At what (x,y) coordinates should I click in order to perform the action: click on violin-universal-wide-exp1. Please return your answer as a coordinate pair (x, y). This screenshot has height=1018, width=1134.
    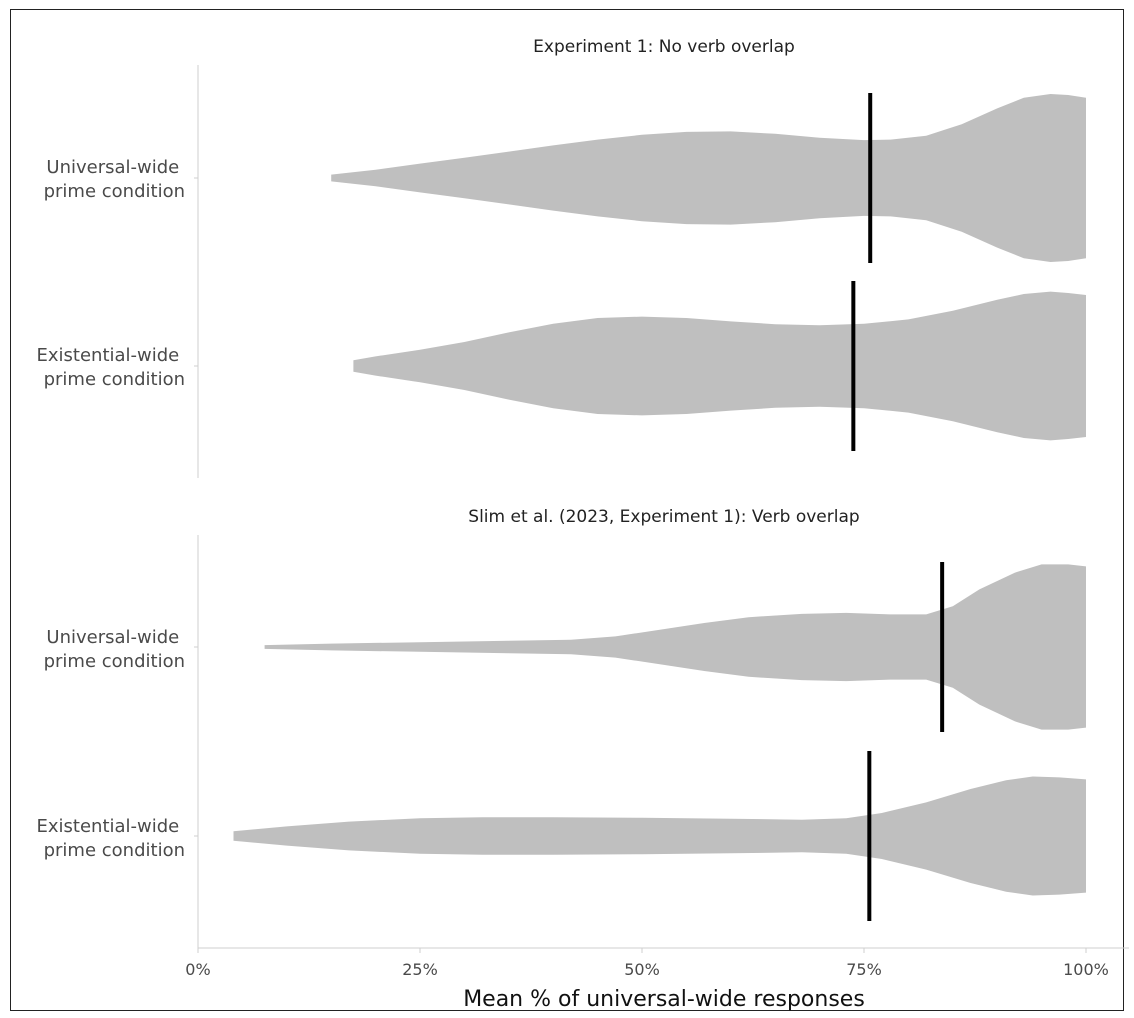
    Looking at the image, I should click on (708, 178).